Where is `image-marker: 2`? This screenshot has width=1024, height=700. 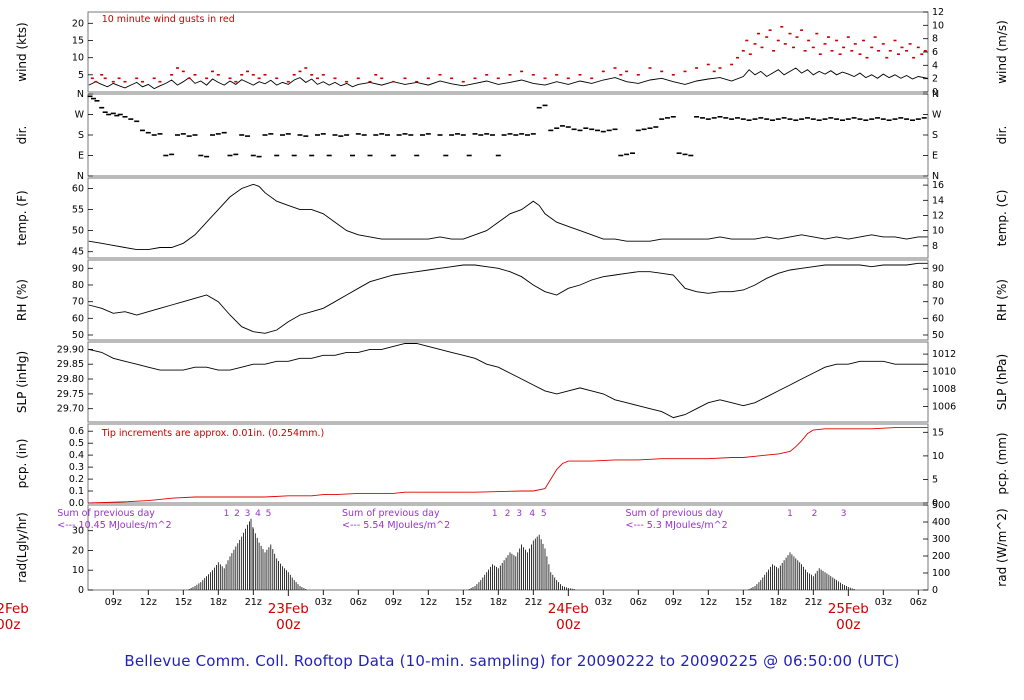
image-marker: 2 is located at coordinates (237, 514).